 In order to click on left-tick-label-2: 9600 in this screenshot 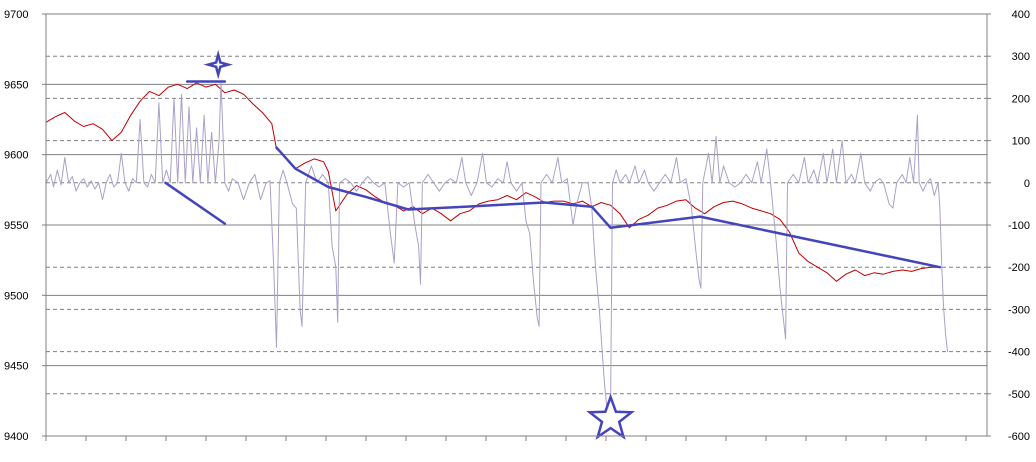, I will do `click(16, 156)`.